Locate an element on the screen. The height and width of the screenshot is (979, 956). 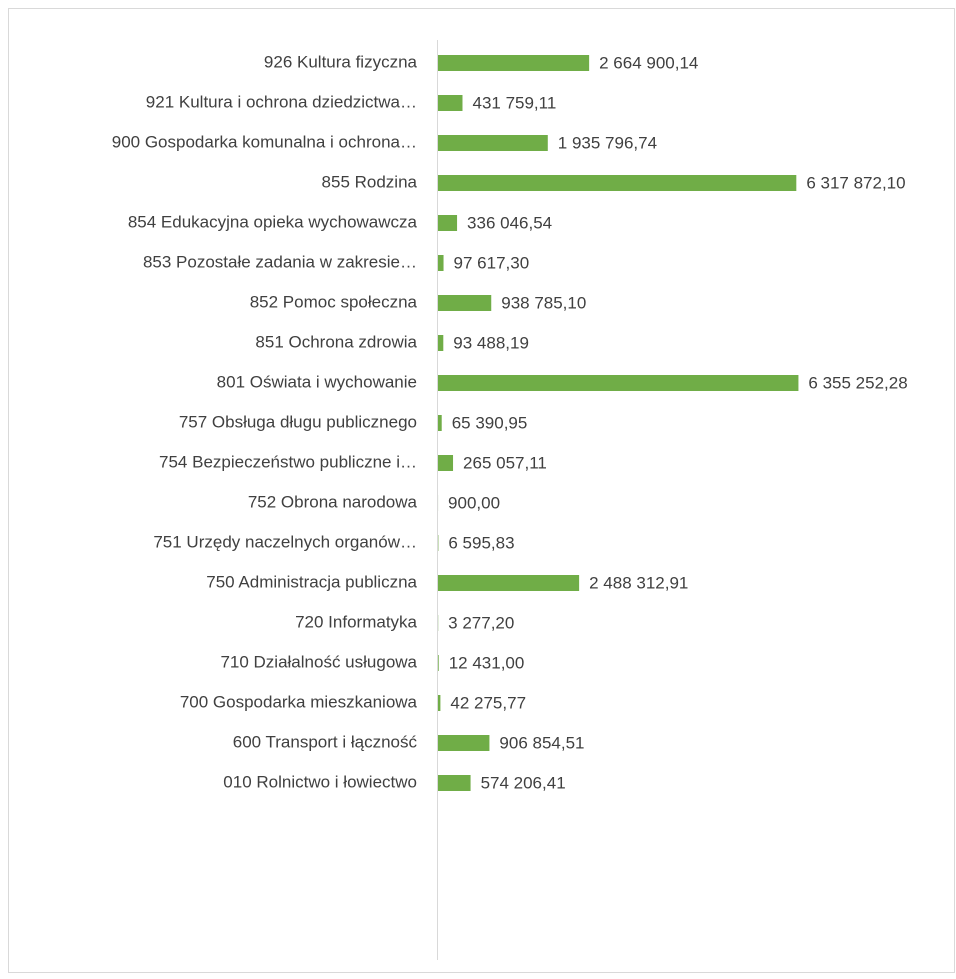
category-label: 720 Informatyka is located at coordinates (356, 621).